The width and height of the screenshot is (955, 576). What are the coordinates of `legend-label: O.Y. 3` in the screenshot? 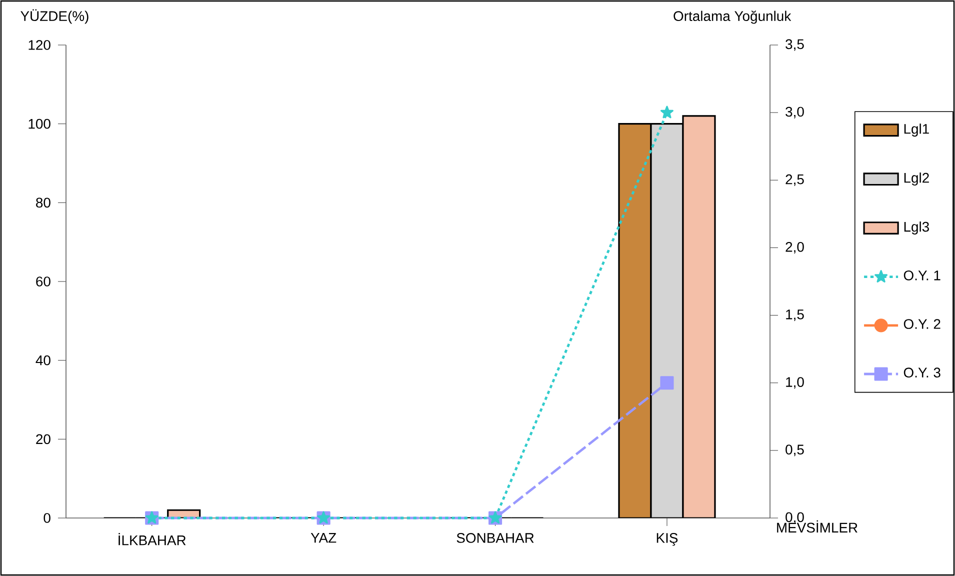 It's located at (922, 373).